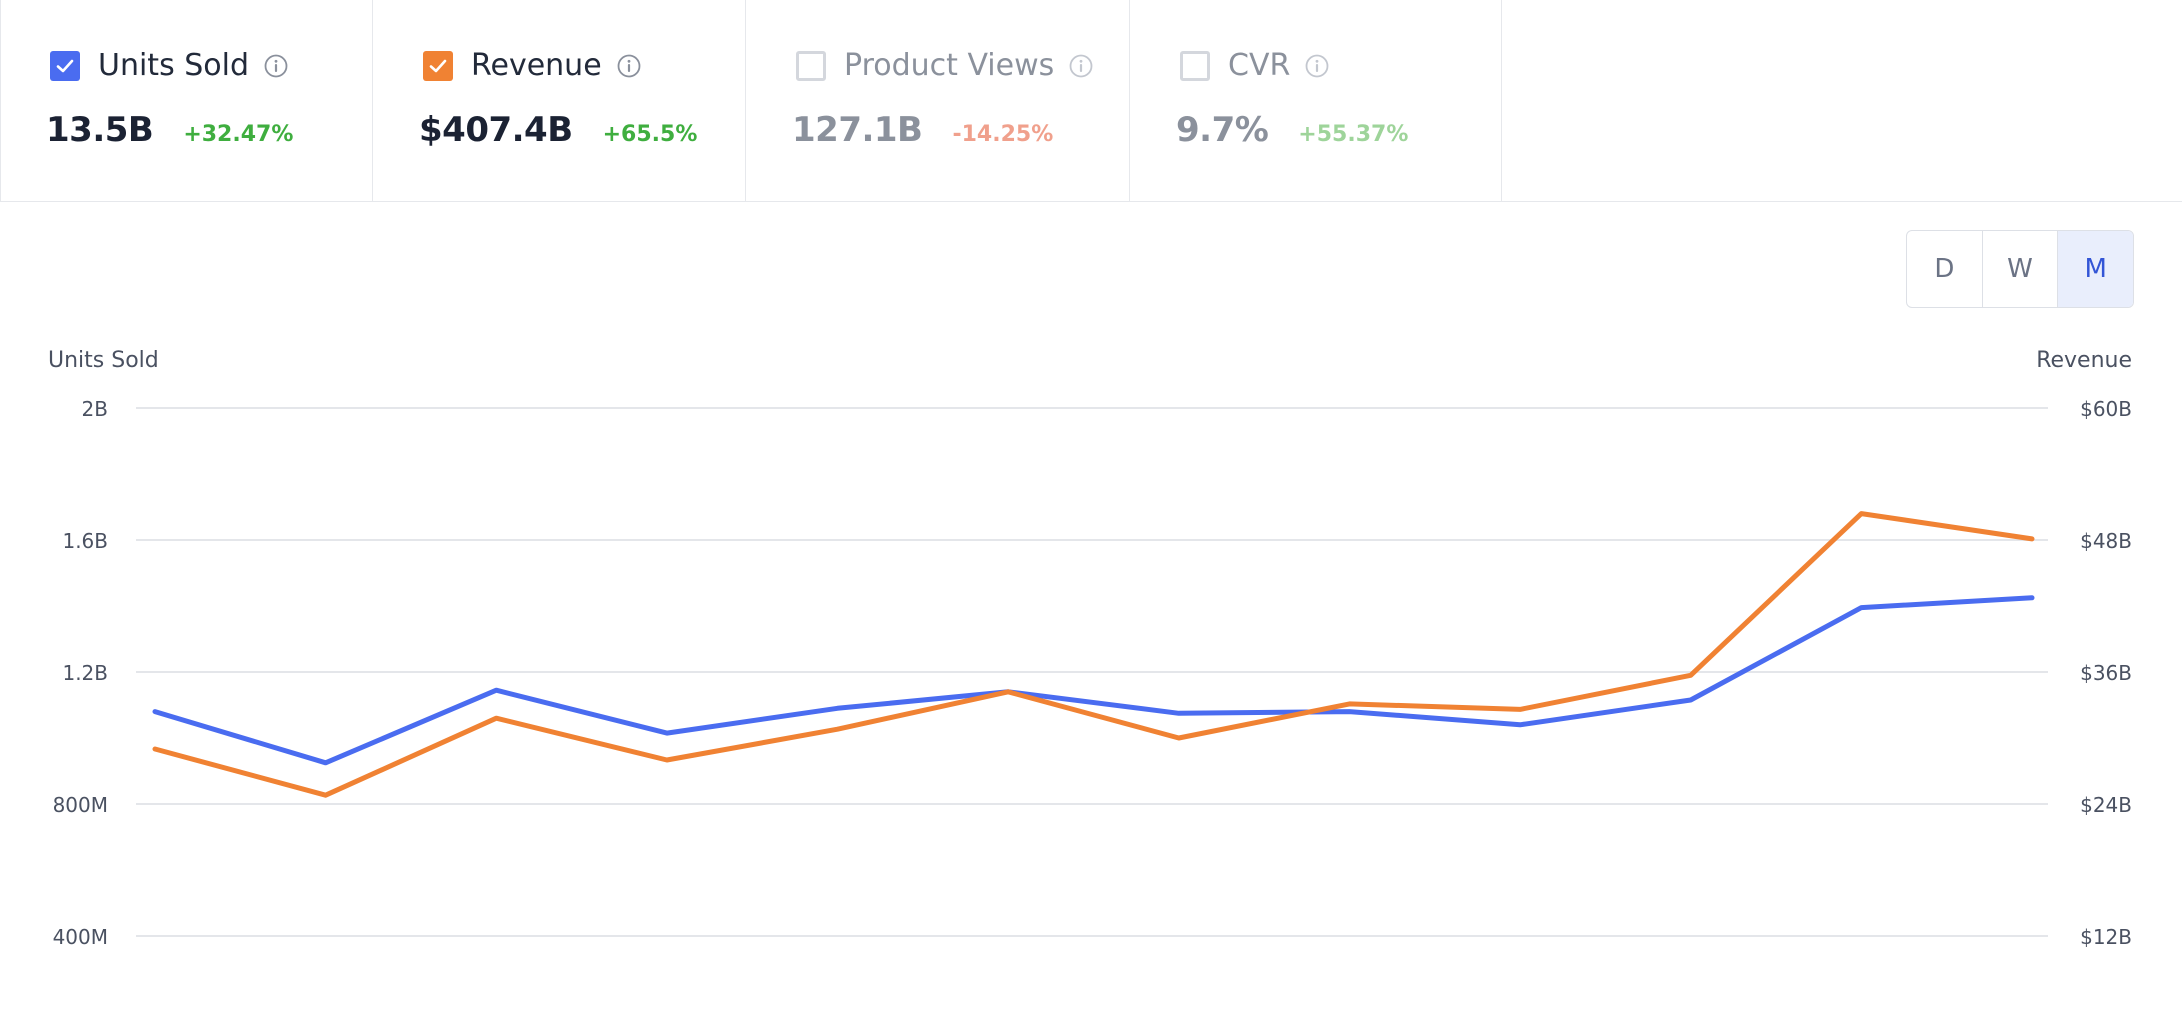 The width and height of the screenshot is (2182, 1026). Describe the element at coordinates (949, 65) in the screenshot. I see `metric-label: Product Views` at that location.